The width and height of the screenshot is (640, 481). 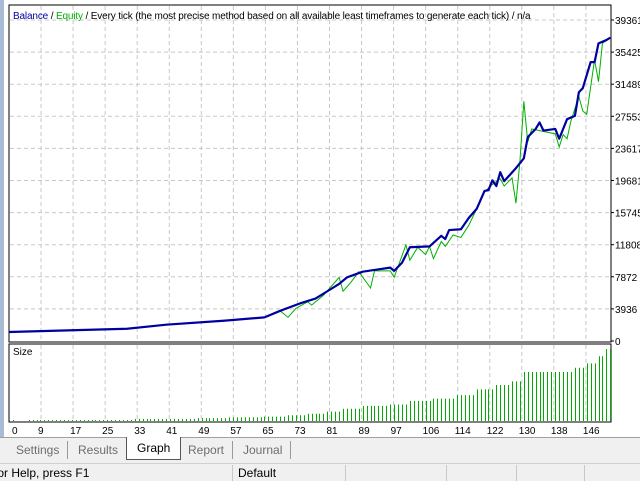 What do you see at coordinates (268, 431) in the screenshot?
I see `x-tick-label: 65` at bounding box center [268, 431].